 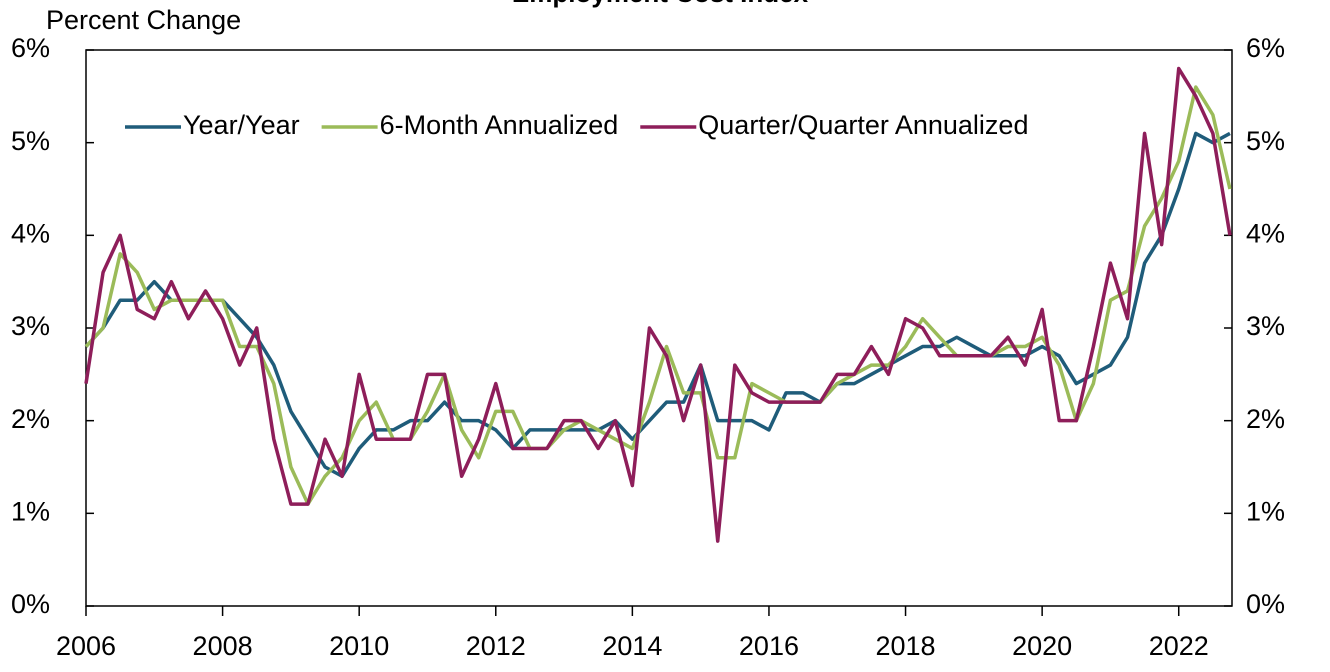 What do you see at coordinates (496, 646) in the screenshot?
I see `x-tick-label: 2012` at bounding box center [496, 646].